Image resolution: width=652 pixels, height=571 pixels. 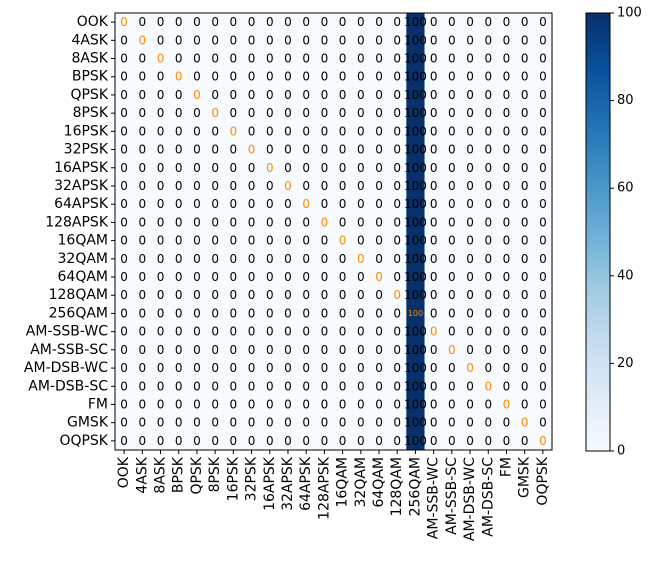 I want to click on x-tick-label: 8ASK, so click(x=161, y=474).